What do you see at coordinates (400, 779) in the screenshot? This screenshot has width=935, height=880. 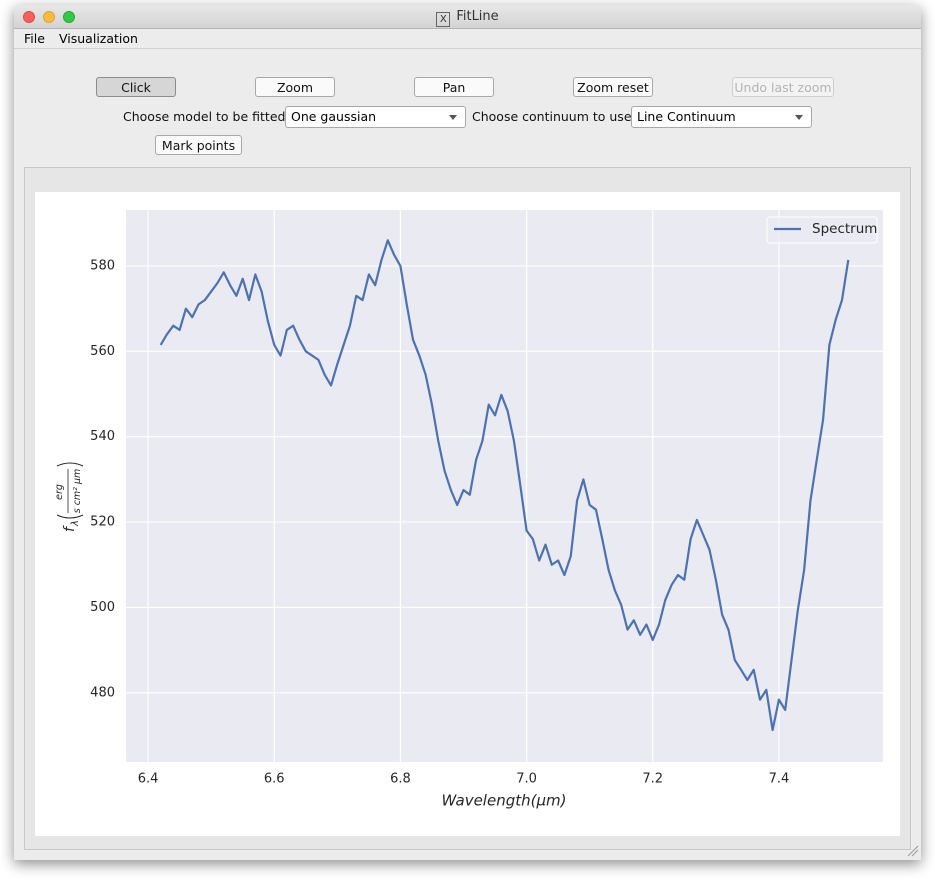 I see `x-tick-label: 6.8` at bounding box center [400, 779].